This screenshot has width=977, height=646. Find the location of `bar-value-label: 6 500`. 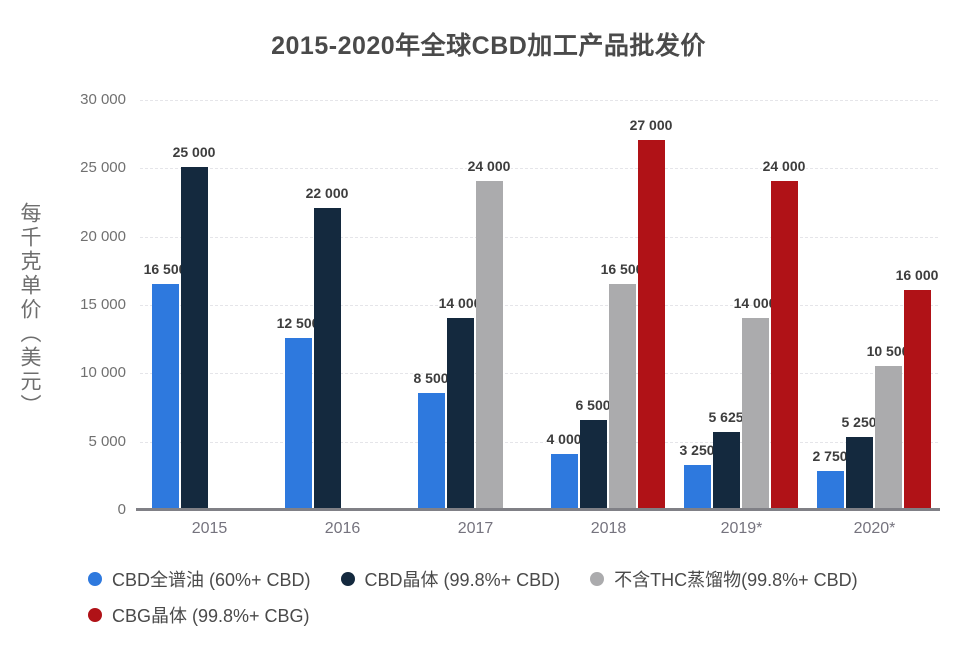

bar-value-label: 6 500 is located at coordinates (593, 405).